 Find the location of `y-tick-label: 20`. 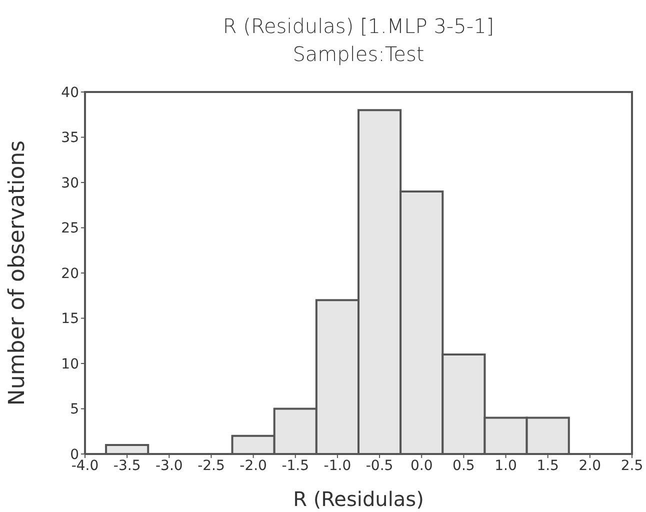

y-tick-label: 20 is located at coordinates (70, 274).